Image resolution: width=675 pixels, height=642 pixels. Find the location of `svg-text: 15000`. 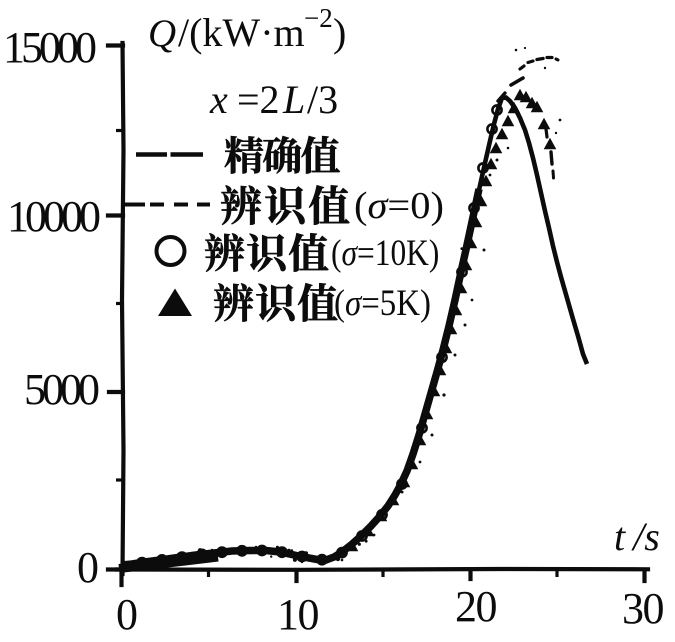

svg-text: 15000 is located at coordinates (49, 47).